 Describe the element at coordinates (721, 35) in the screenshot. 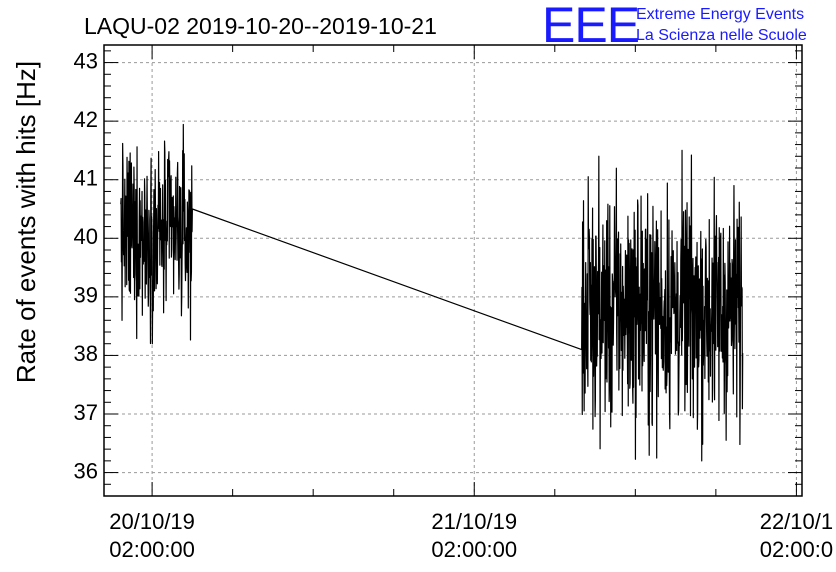

I see `eee-logo-line2: La Scienza nelle Scuole` at that location.